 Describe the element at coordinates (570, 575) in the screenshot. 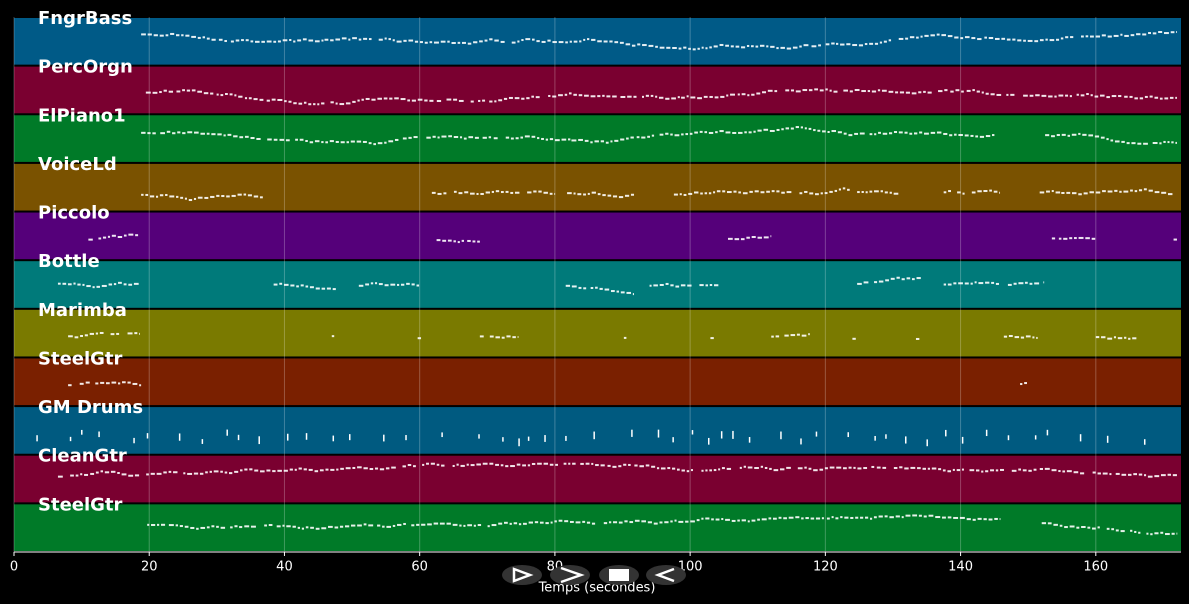

I see `forward-button` at that location.